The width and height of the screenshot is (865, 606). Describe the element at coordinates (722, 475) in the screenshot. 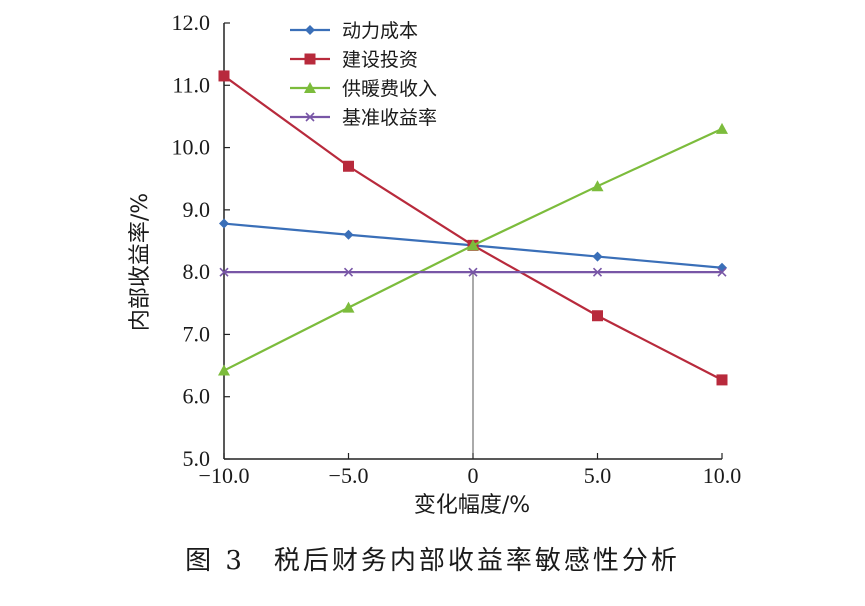

I see `x-tick-label: 10.0` at that location.